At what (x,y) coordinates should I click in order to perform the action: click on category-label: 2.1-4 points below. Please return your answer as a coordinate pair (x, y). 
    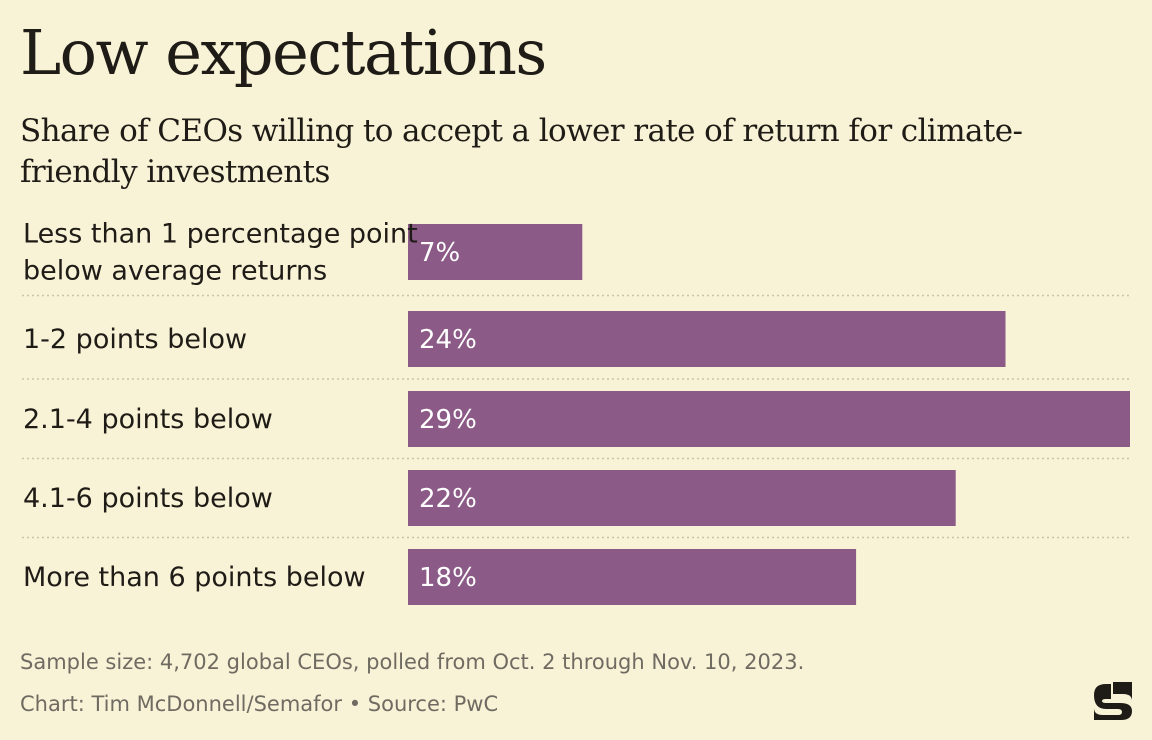
    Looking at the image, I should click on (148, 419).